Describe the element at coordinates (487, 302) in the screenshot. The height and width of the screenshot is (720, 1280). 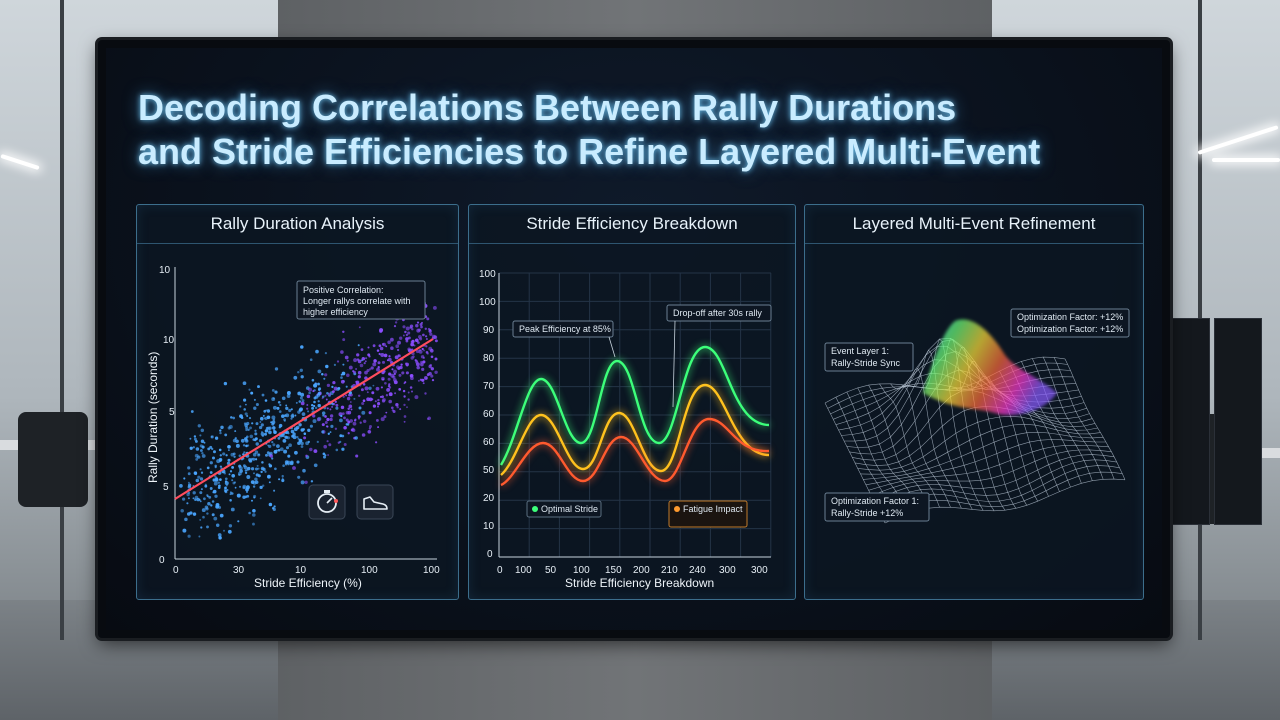
I see `y-tick-label: 100` at that location.